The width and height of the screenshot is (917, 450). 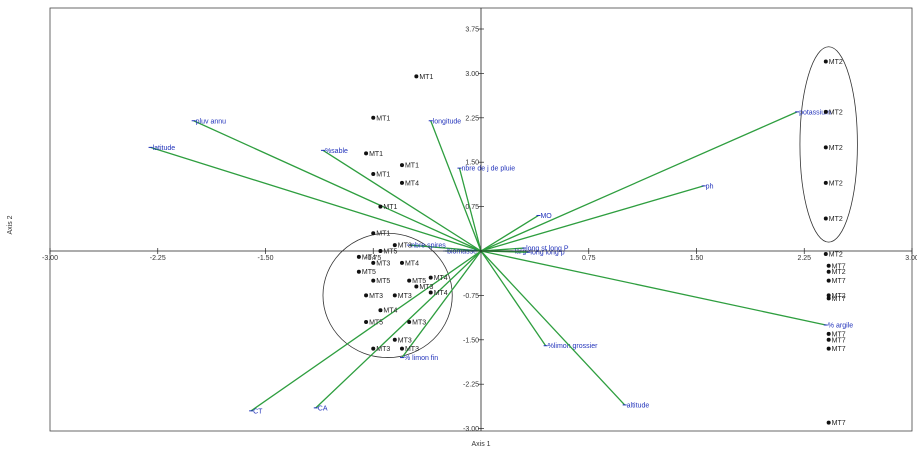 I want to click on variable-label: nbre de j de pluie, so click(x=488, y=169).